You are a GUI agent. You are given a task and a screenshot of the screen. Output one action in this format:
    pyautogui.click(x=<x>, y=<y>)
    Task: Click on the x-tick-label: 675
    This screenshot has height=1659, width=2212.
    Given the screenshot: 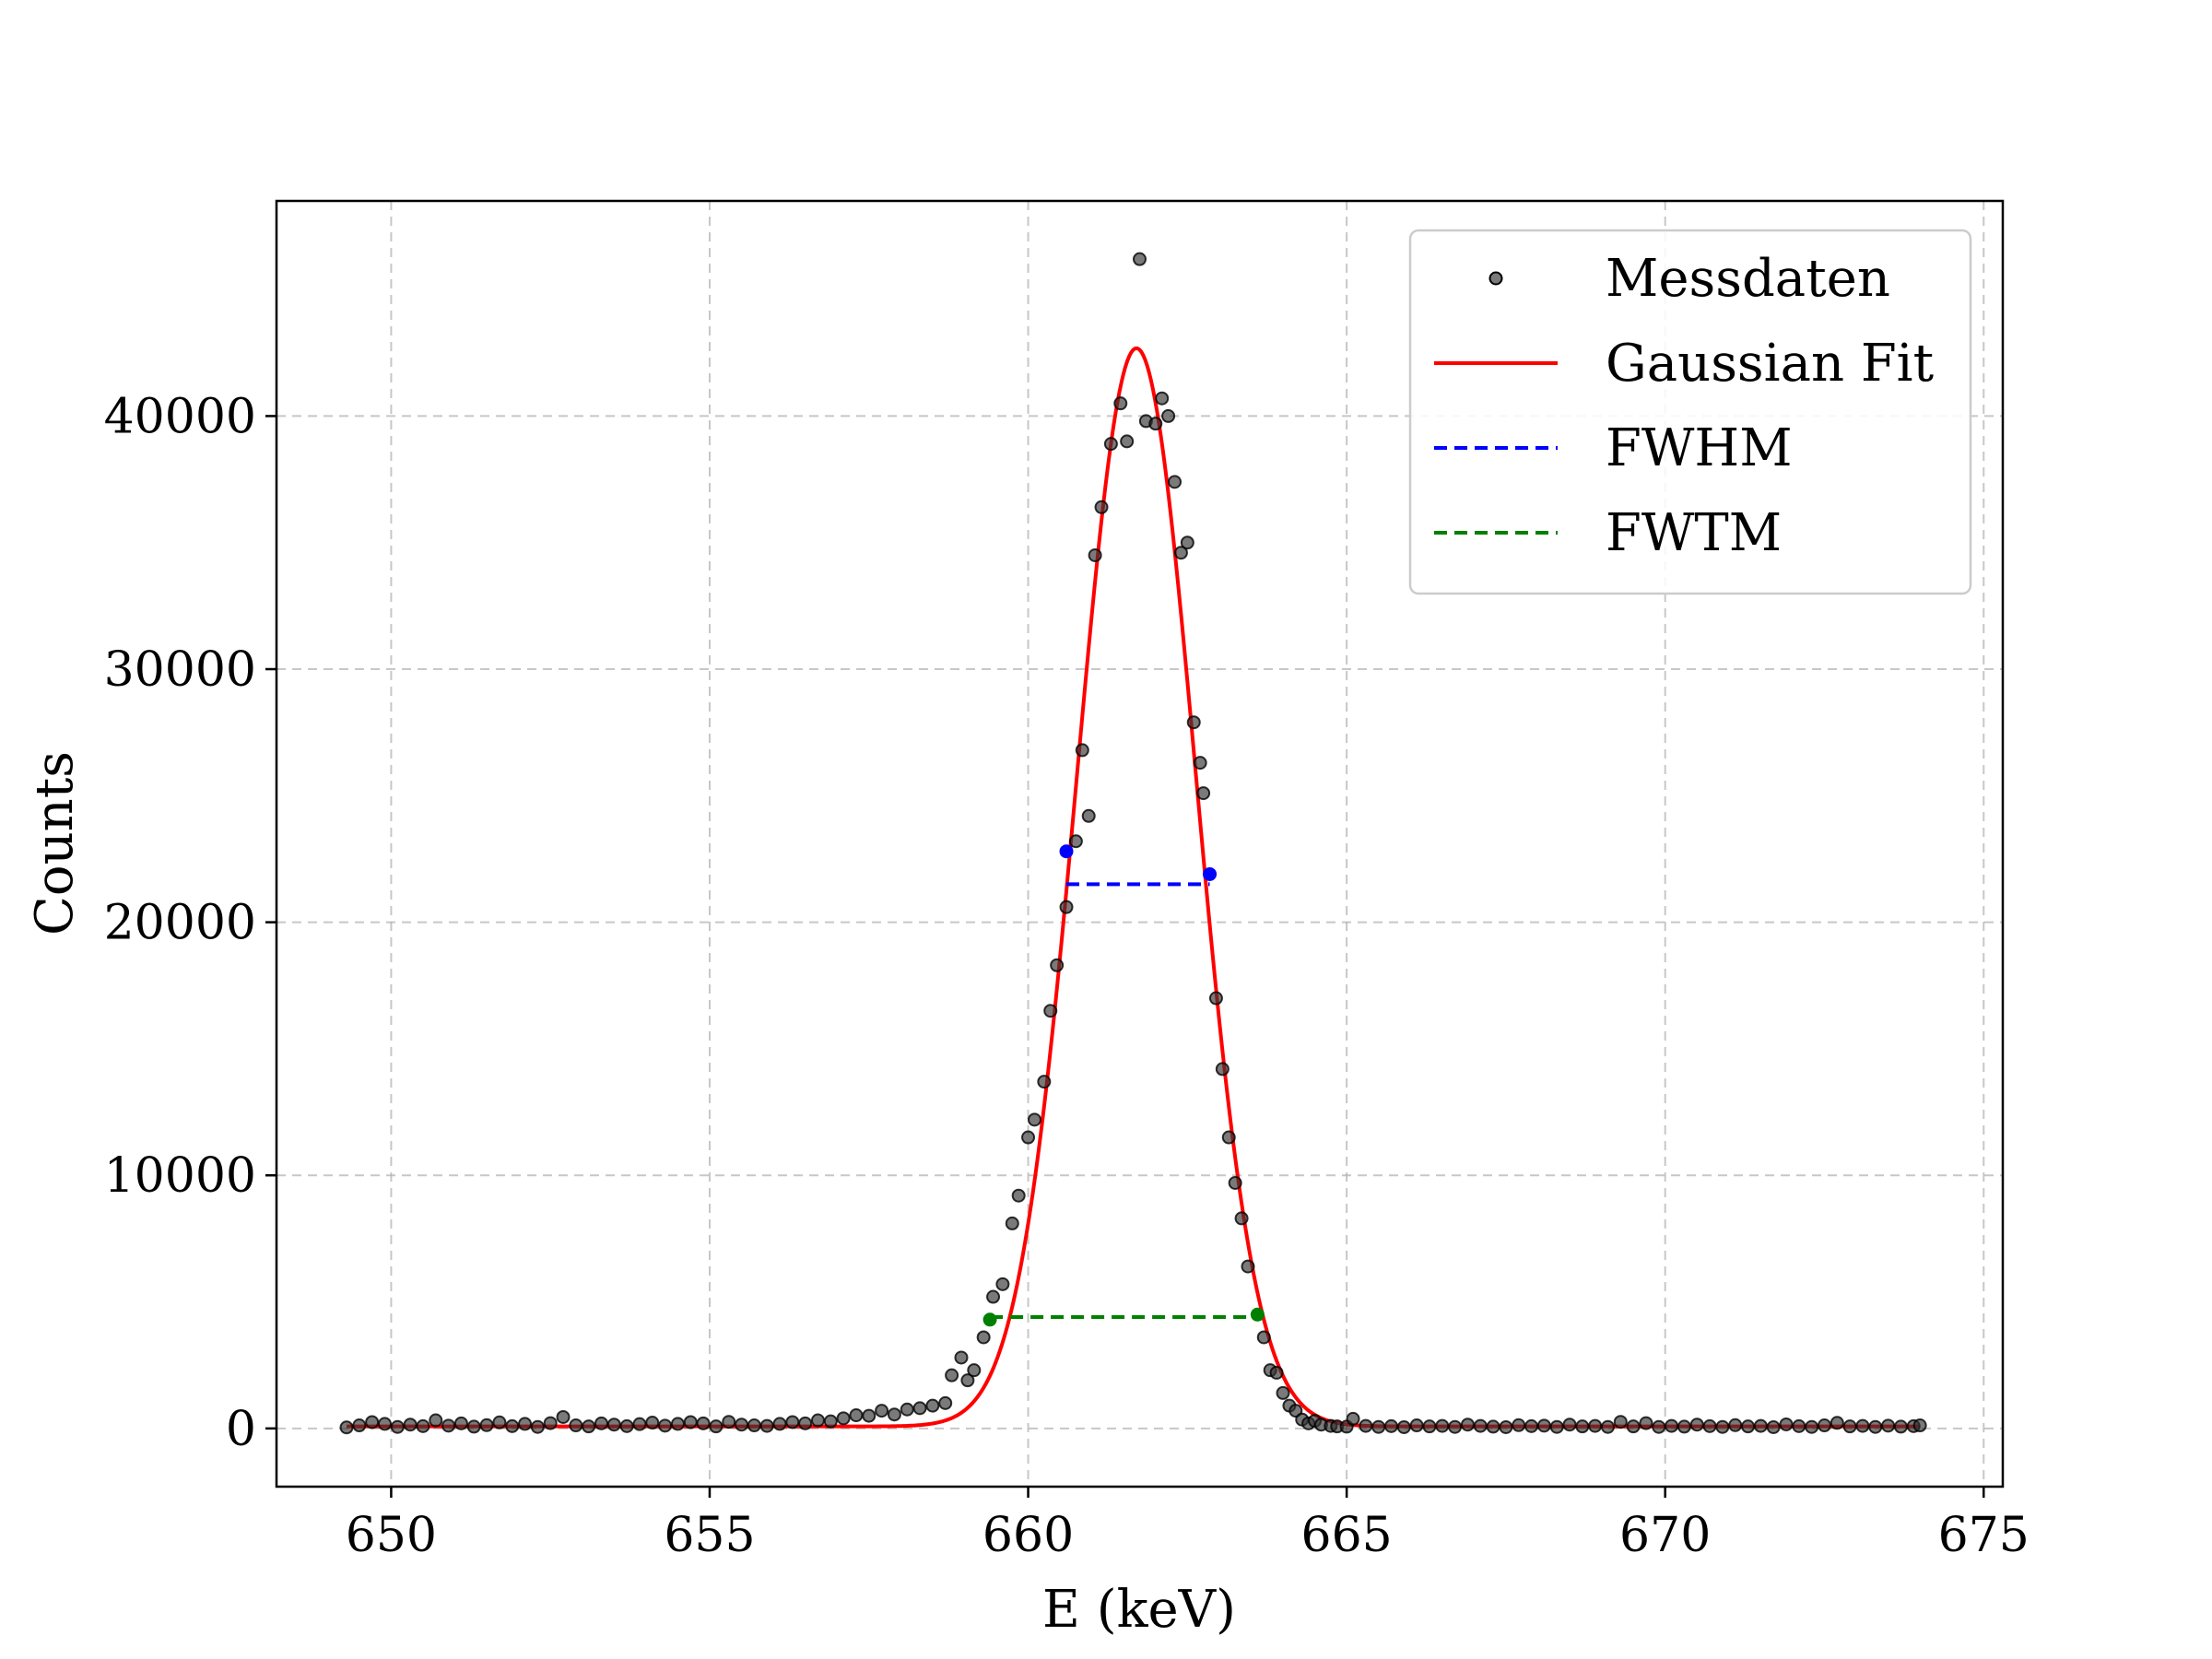 What is the action you would take?
    pyautogui.click(x=1984, y=1535)
    